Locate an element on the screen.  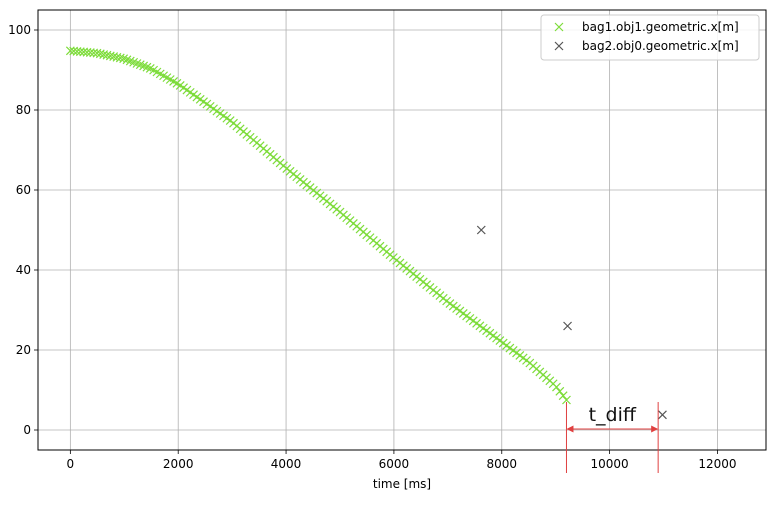
y-tick-label: 100 is located at coordinates (19, 30).